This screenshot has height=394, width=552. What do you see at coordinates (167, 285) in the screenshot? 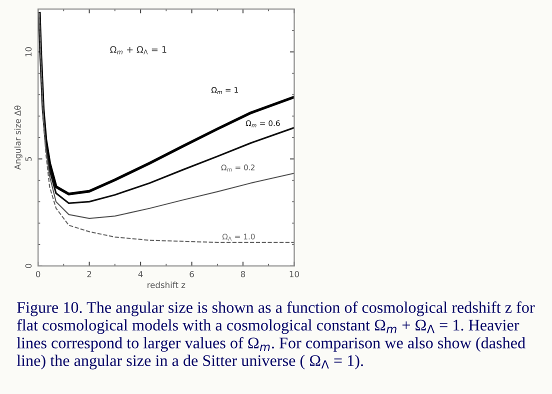
I see `x-axis-title: redshift z` at bounding box center [167, 285].